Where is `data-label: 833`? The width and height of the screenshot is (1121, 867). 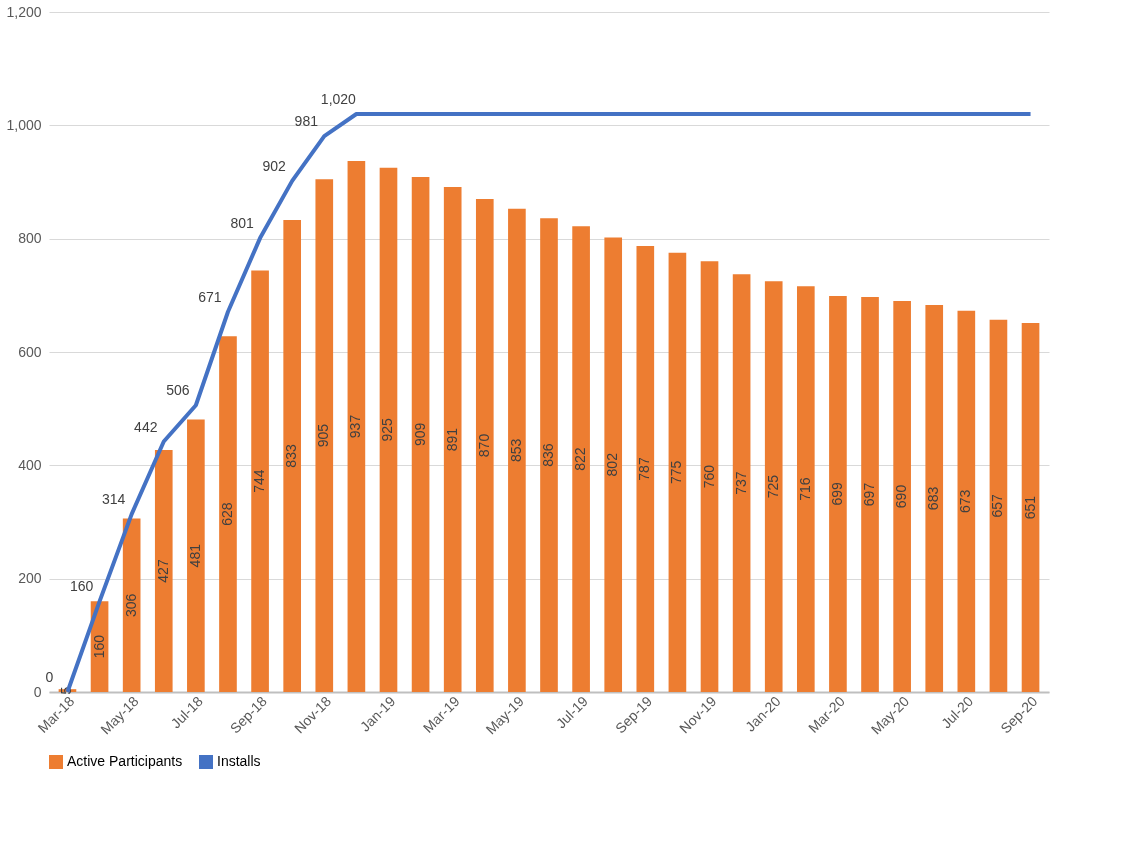 data-label: 833 is located at coordinates (291, 456).